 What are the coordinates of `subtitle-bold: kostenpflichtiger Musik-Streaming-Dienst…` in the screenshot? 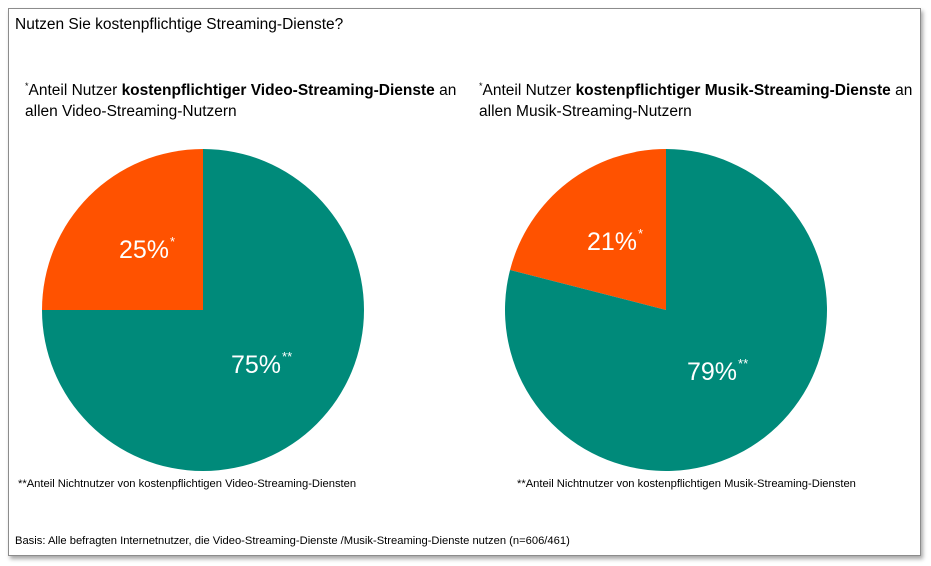 It's located at (733, 90).